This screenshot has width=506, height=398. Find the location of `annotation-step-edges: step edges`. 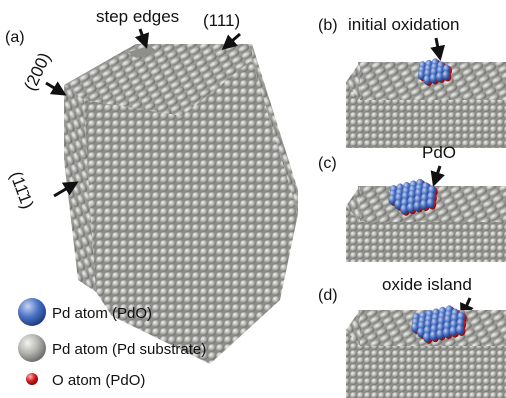

annotation-step-edges: step edges is located at coordinates (137, 16).